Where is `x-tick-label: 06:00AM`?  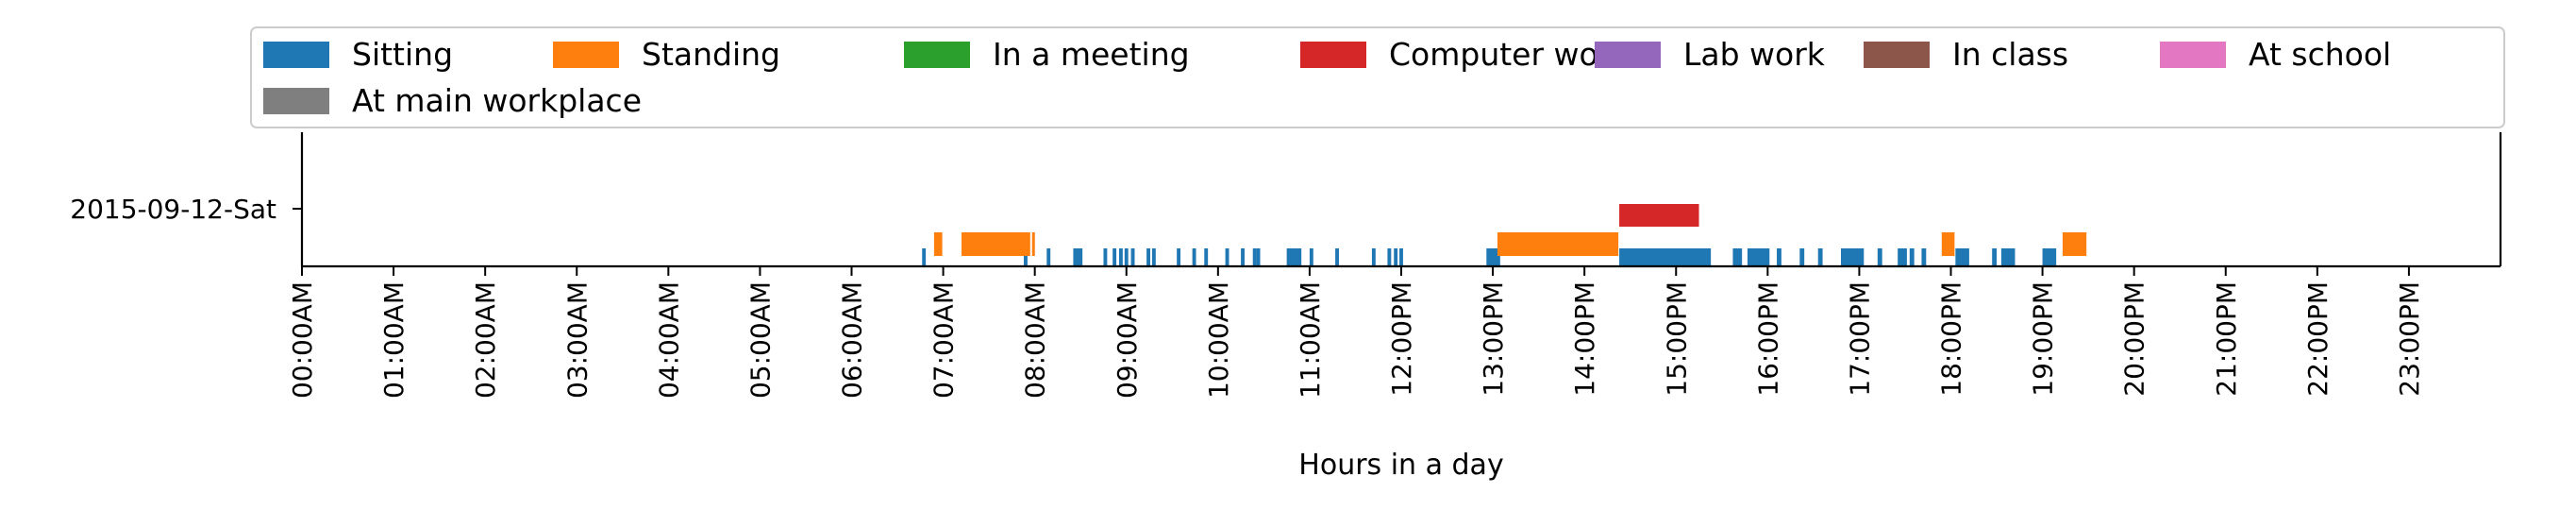
x-tick-label: 06:00AM is located at coordinates (852, 340).